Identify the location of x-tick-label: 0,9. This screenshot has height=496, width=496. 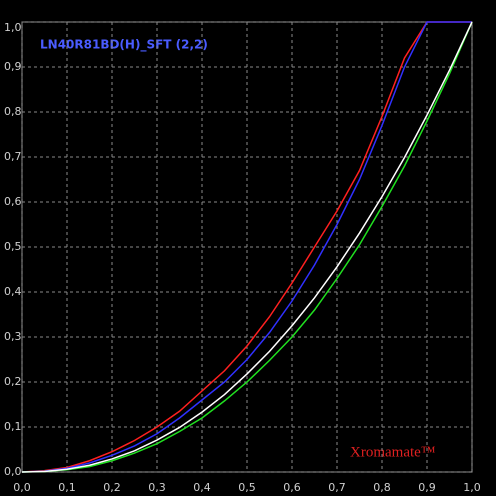
(427, 487).